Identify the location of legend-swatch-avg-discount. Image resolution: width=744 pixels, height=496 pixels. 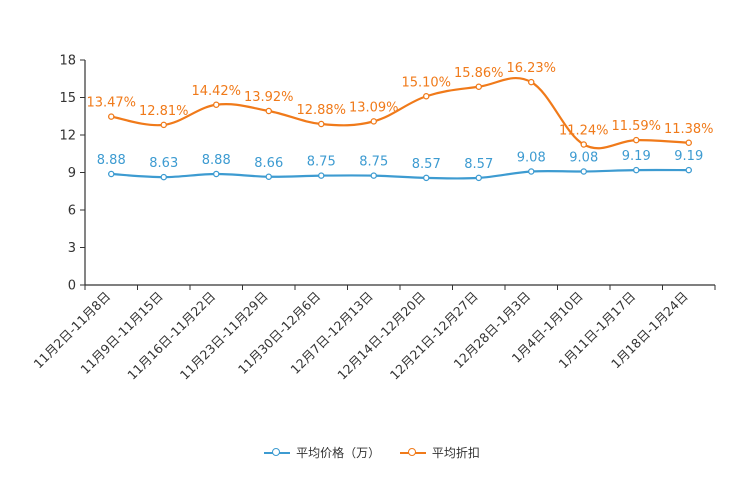
(412, 453).